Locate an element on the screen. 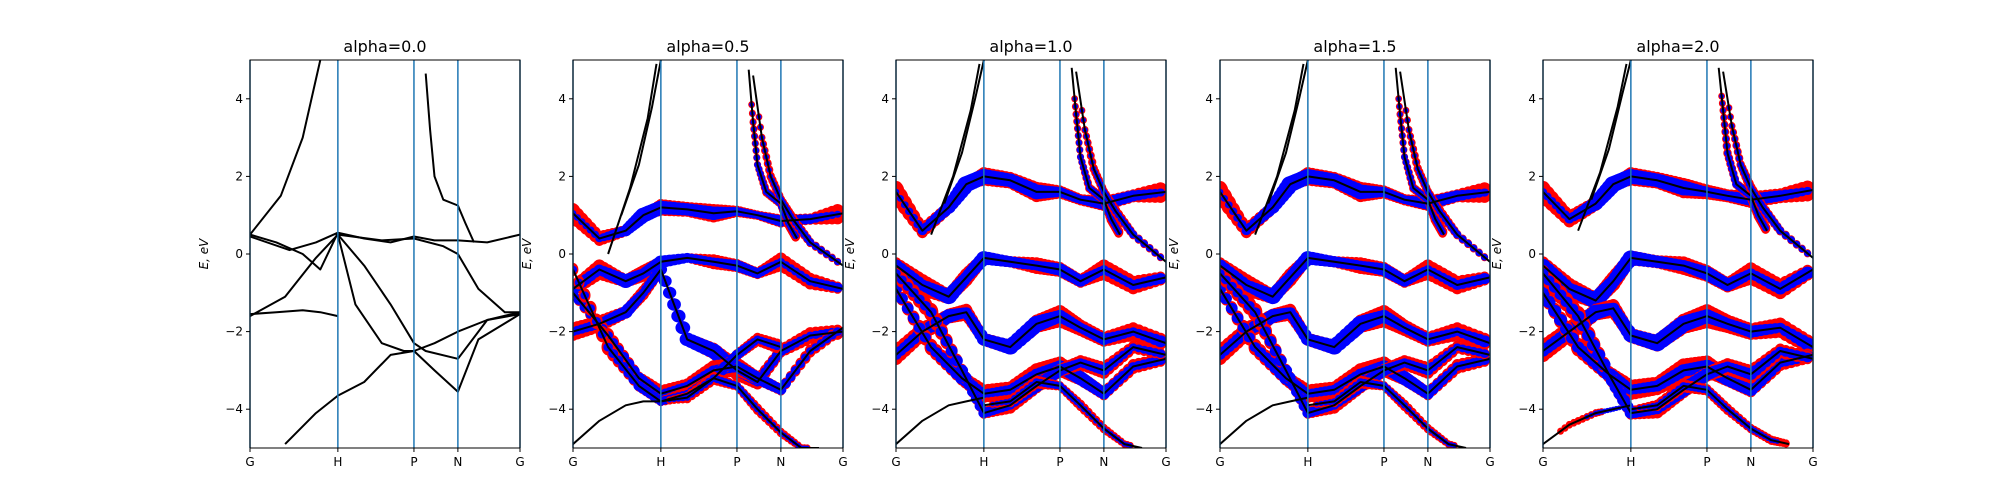  axes-frame is located at coordinates (708, 254).